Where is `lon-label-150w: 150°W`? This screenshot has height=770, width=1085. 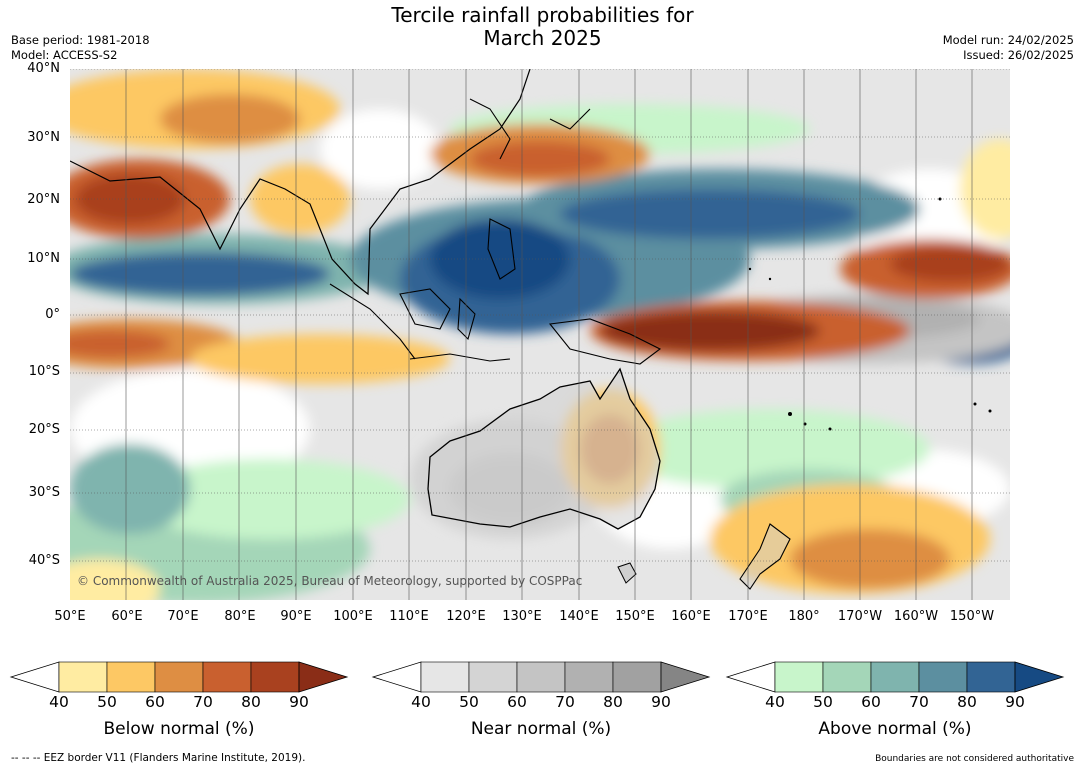
lon-label-150w: 150°W is located at coordinates (972, 616).